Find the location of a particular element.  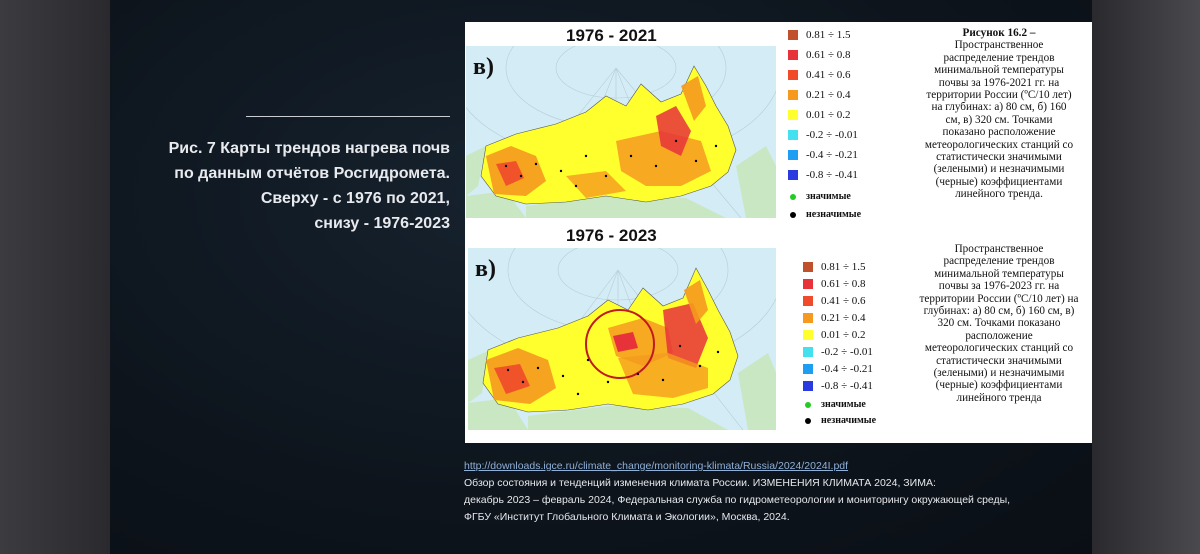

highlight-circle is located at coordinates (620, 344).